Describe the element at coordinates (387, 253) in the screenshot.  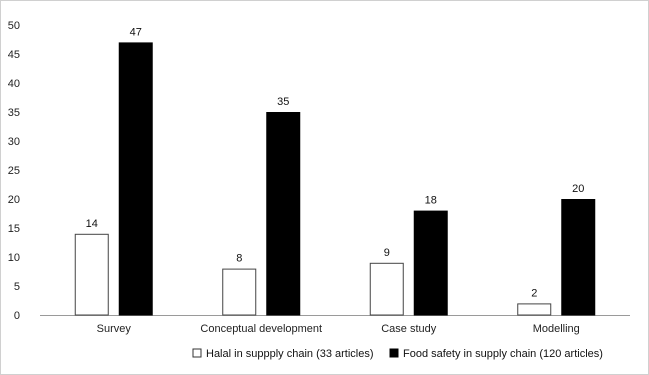
I see `data-label-halal: 9` at that location.